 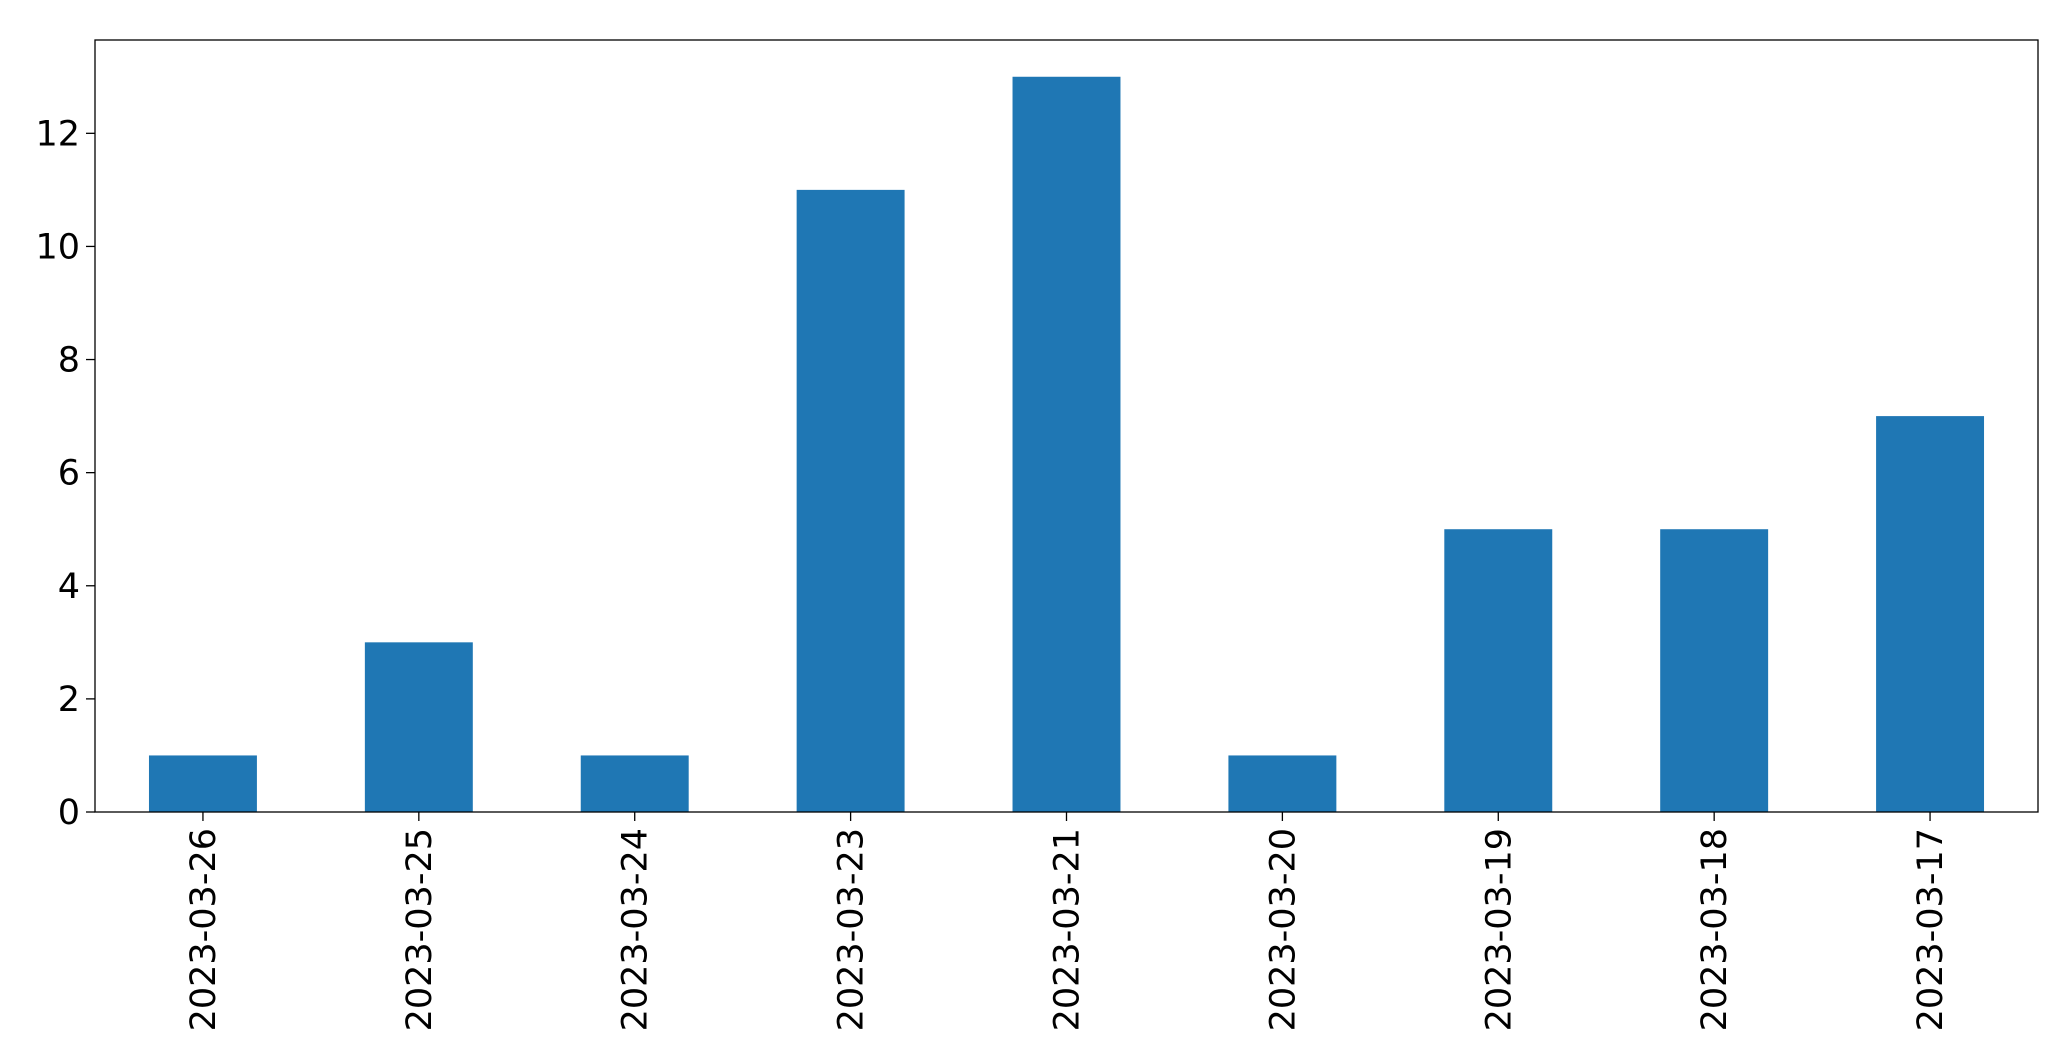 What do you see at coordinates (1283, 929) in the screenshot?
I see `x-tick-label: 2023-03-20` at bounding box center [1283, 929].